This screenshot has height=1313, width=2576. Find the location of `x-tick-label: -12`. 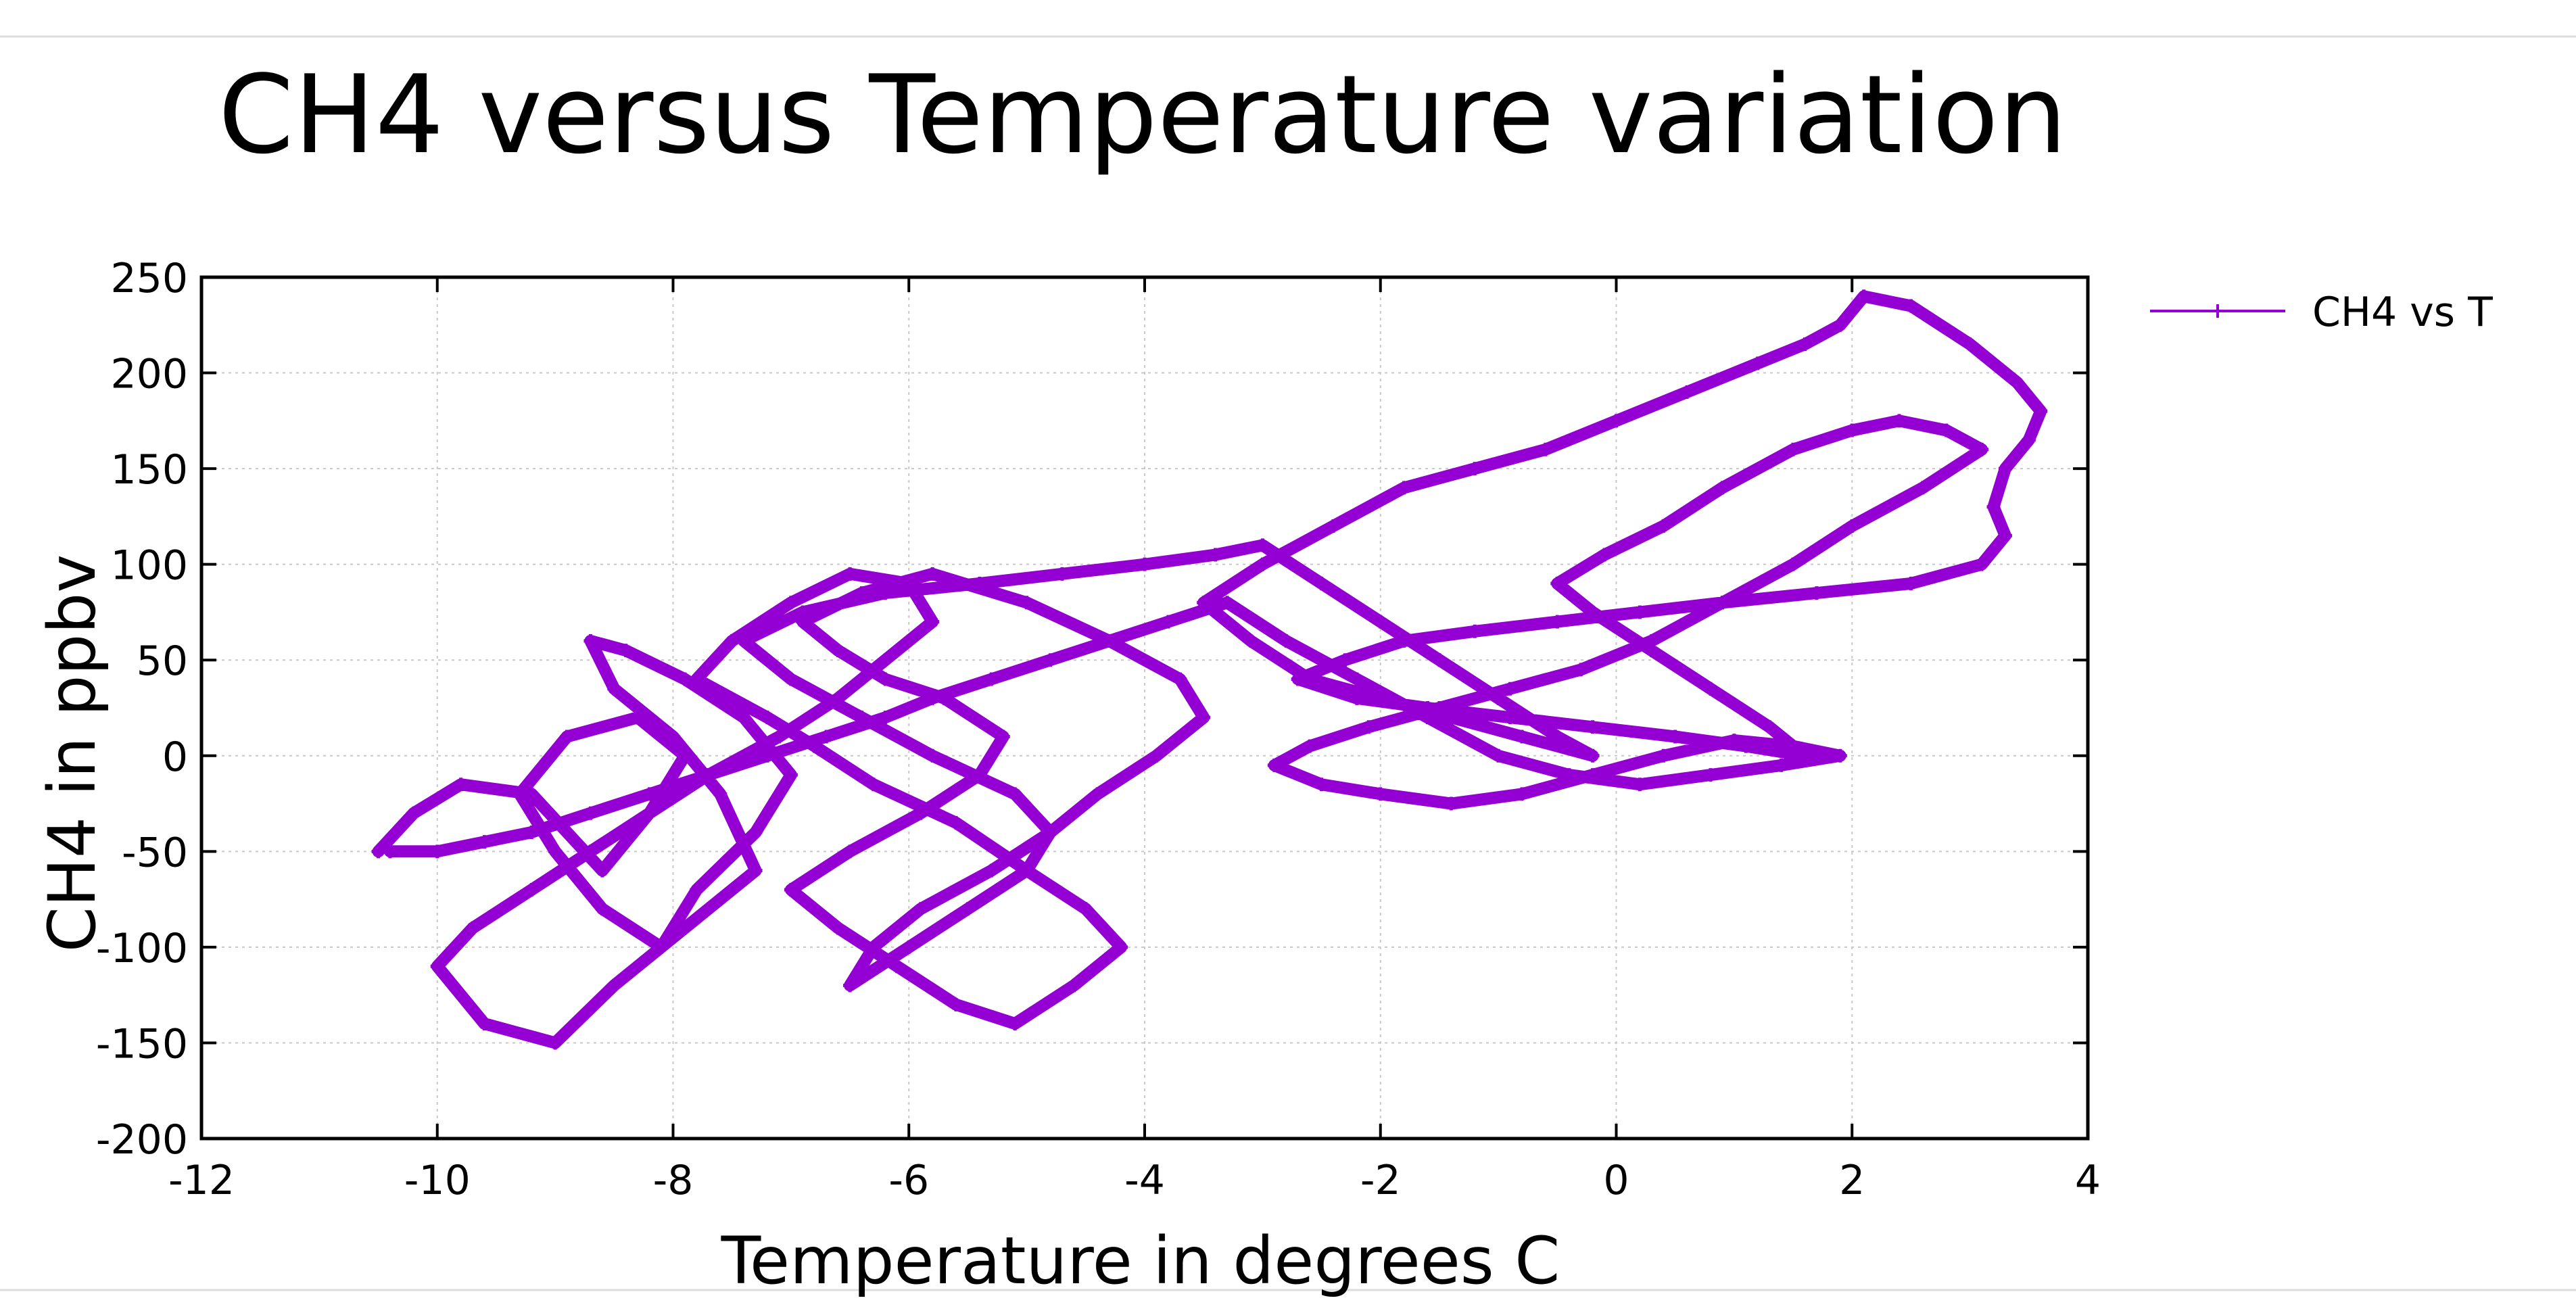

x-tick-label: -12 is located at coordinates (201, 1180).